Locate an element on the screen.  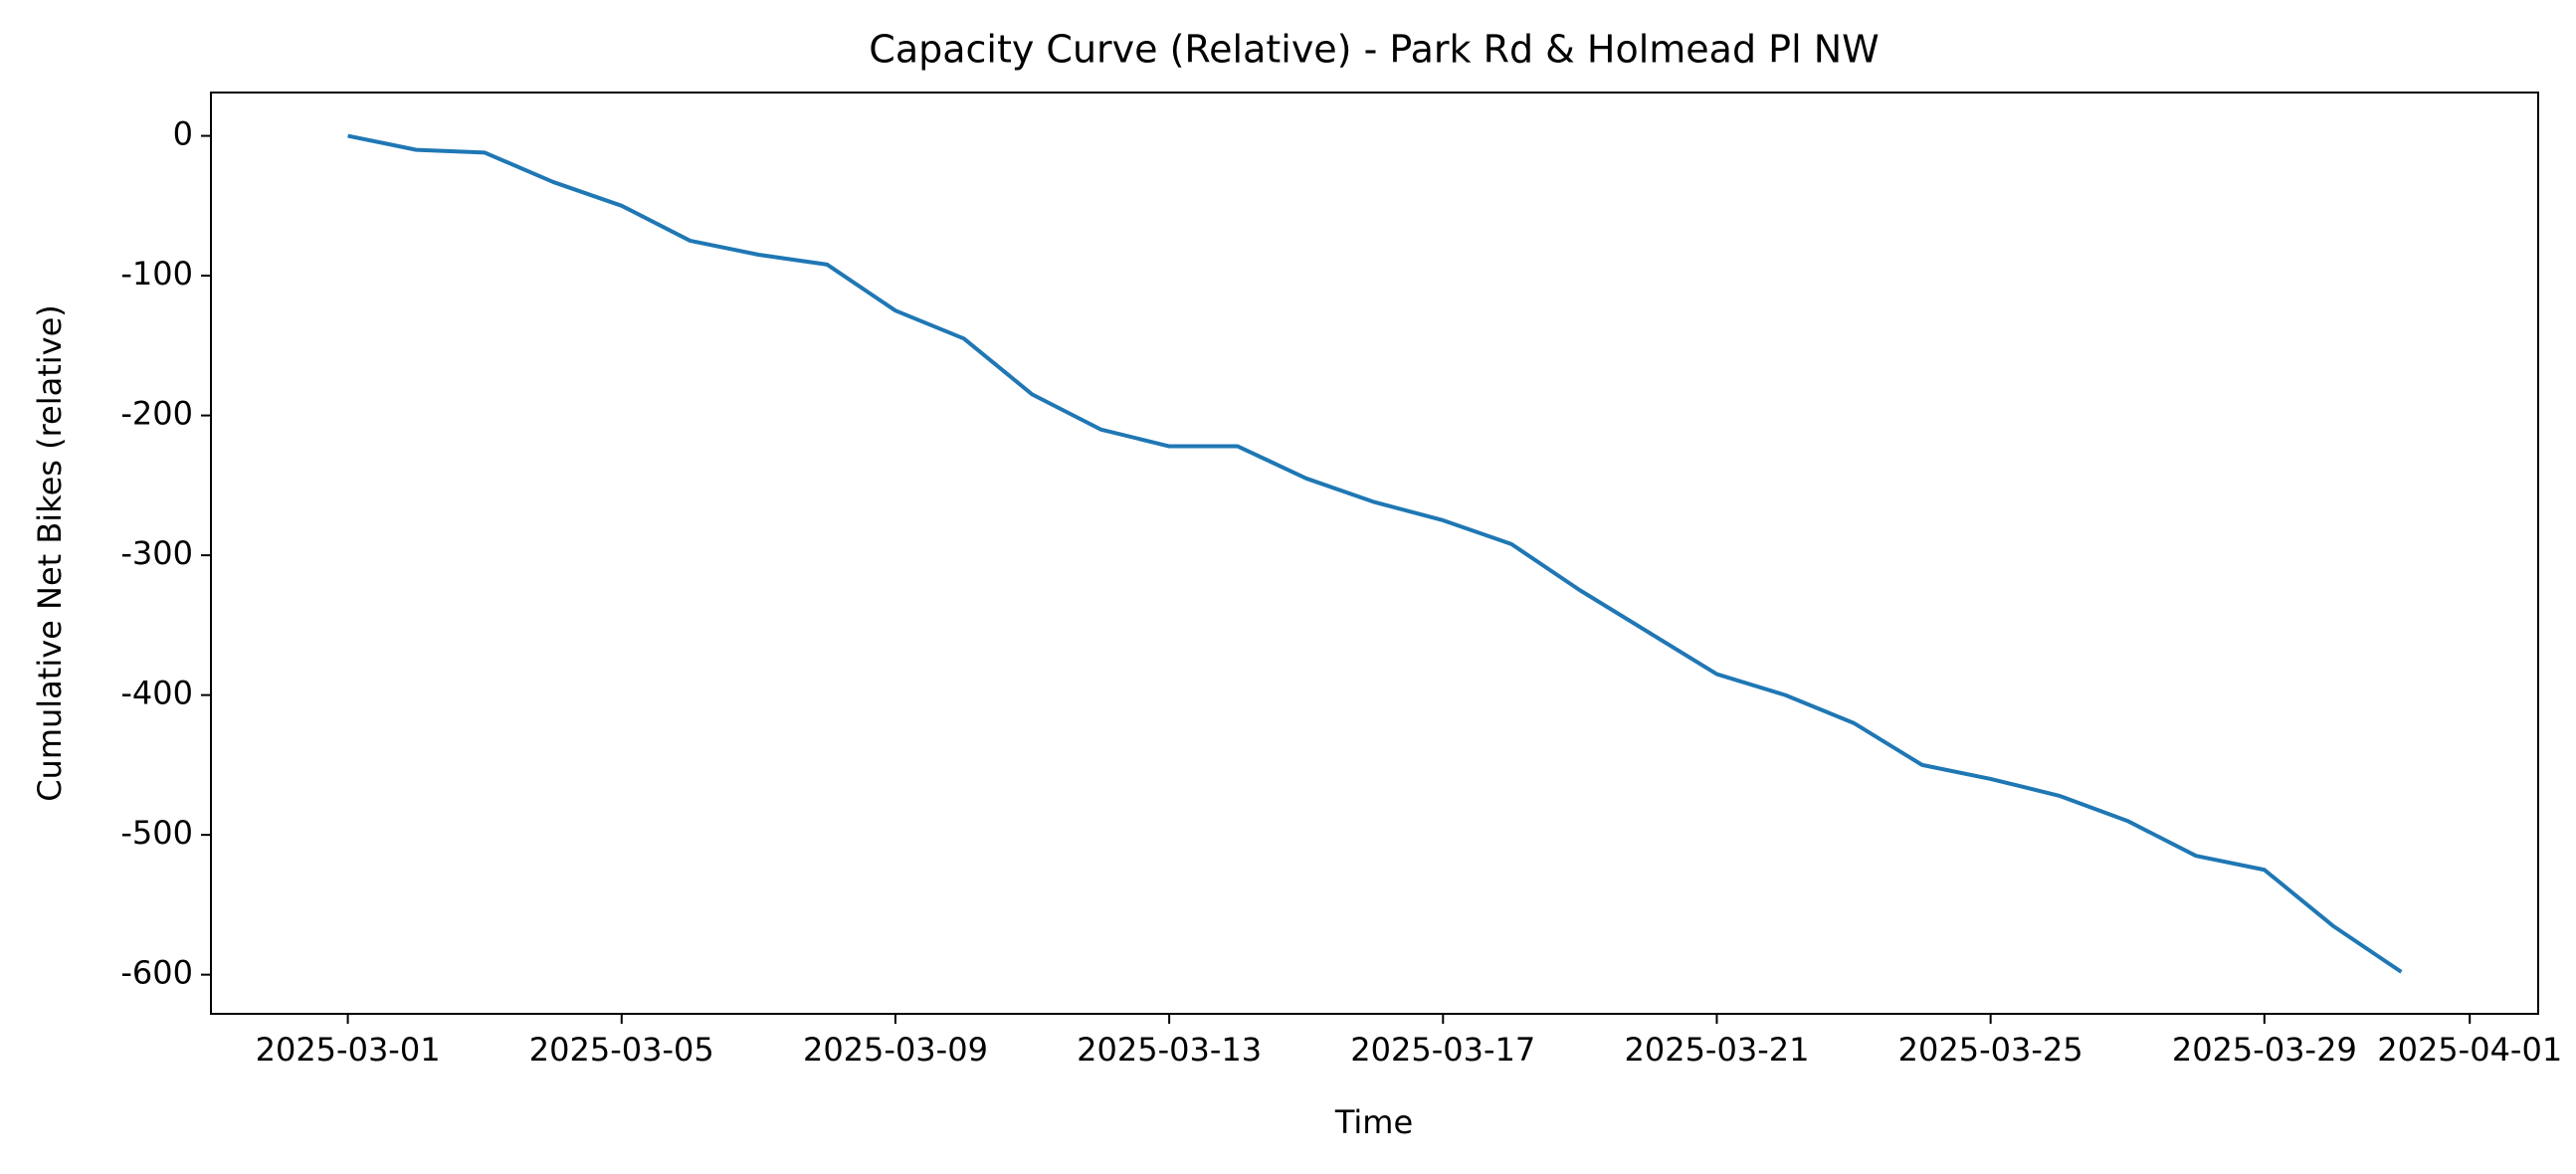
x-tick-label: 2025-03-09 is located at coordinates (895, 1050).